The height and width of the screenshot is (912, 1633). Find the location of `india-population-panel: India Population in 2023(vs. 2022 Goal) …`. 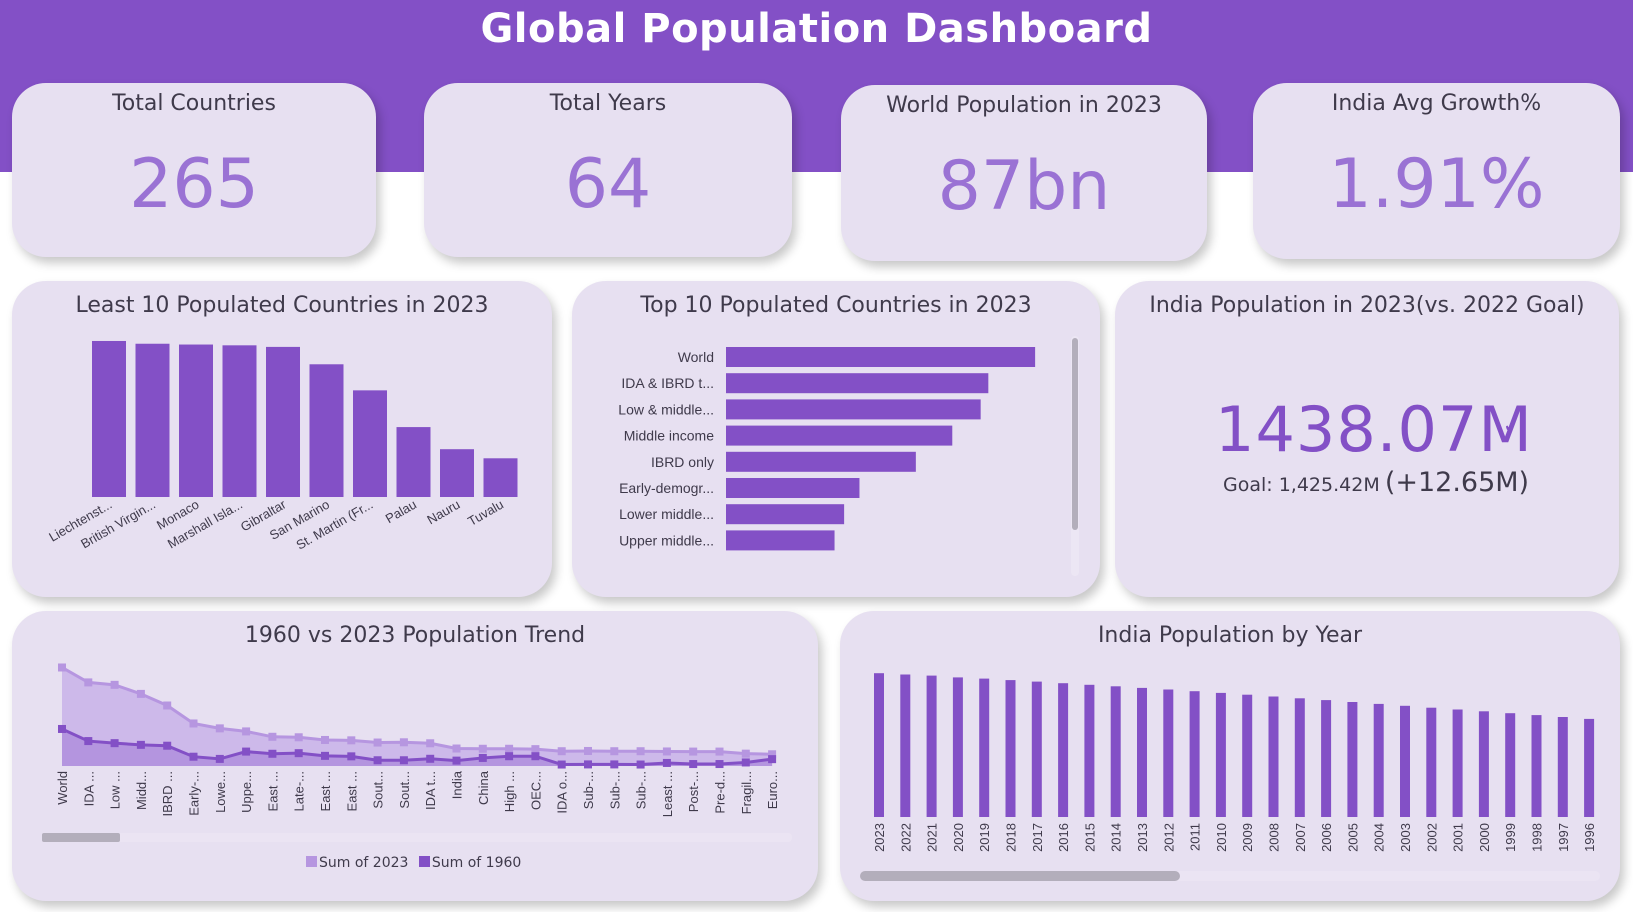

india-population-panel: India Population in 2023(vs. 2022 Goal) … is located at coordinates (1367, 439).